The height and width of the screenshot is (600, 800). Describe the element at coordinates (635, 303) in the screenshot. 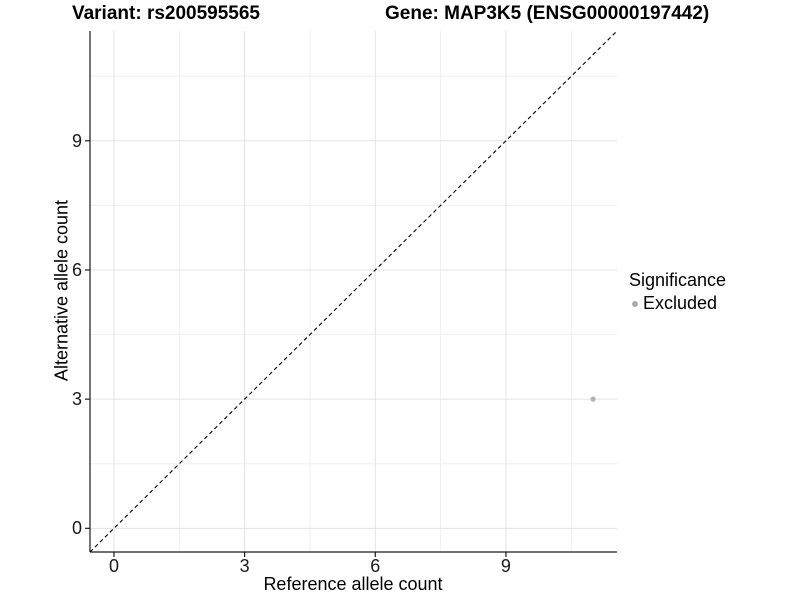

I see `excluded-point-icon` at that location.